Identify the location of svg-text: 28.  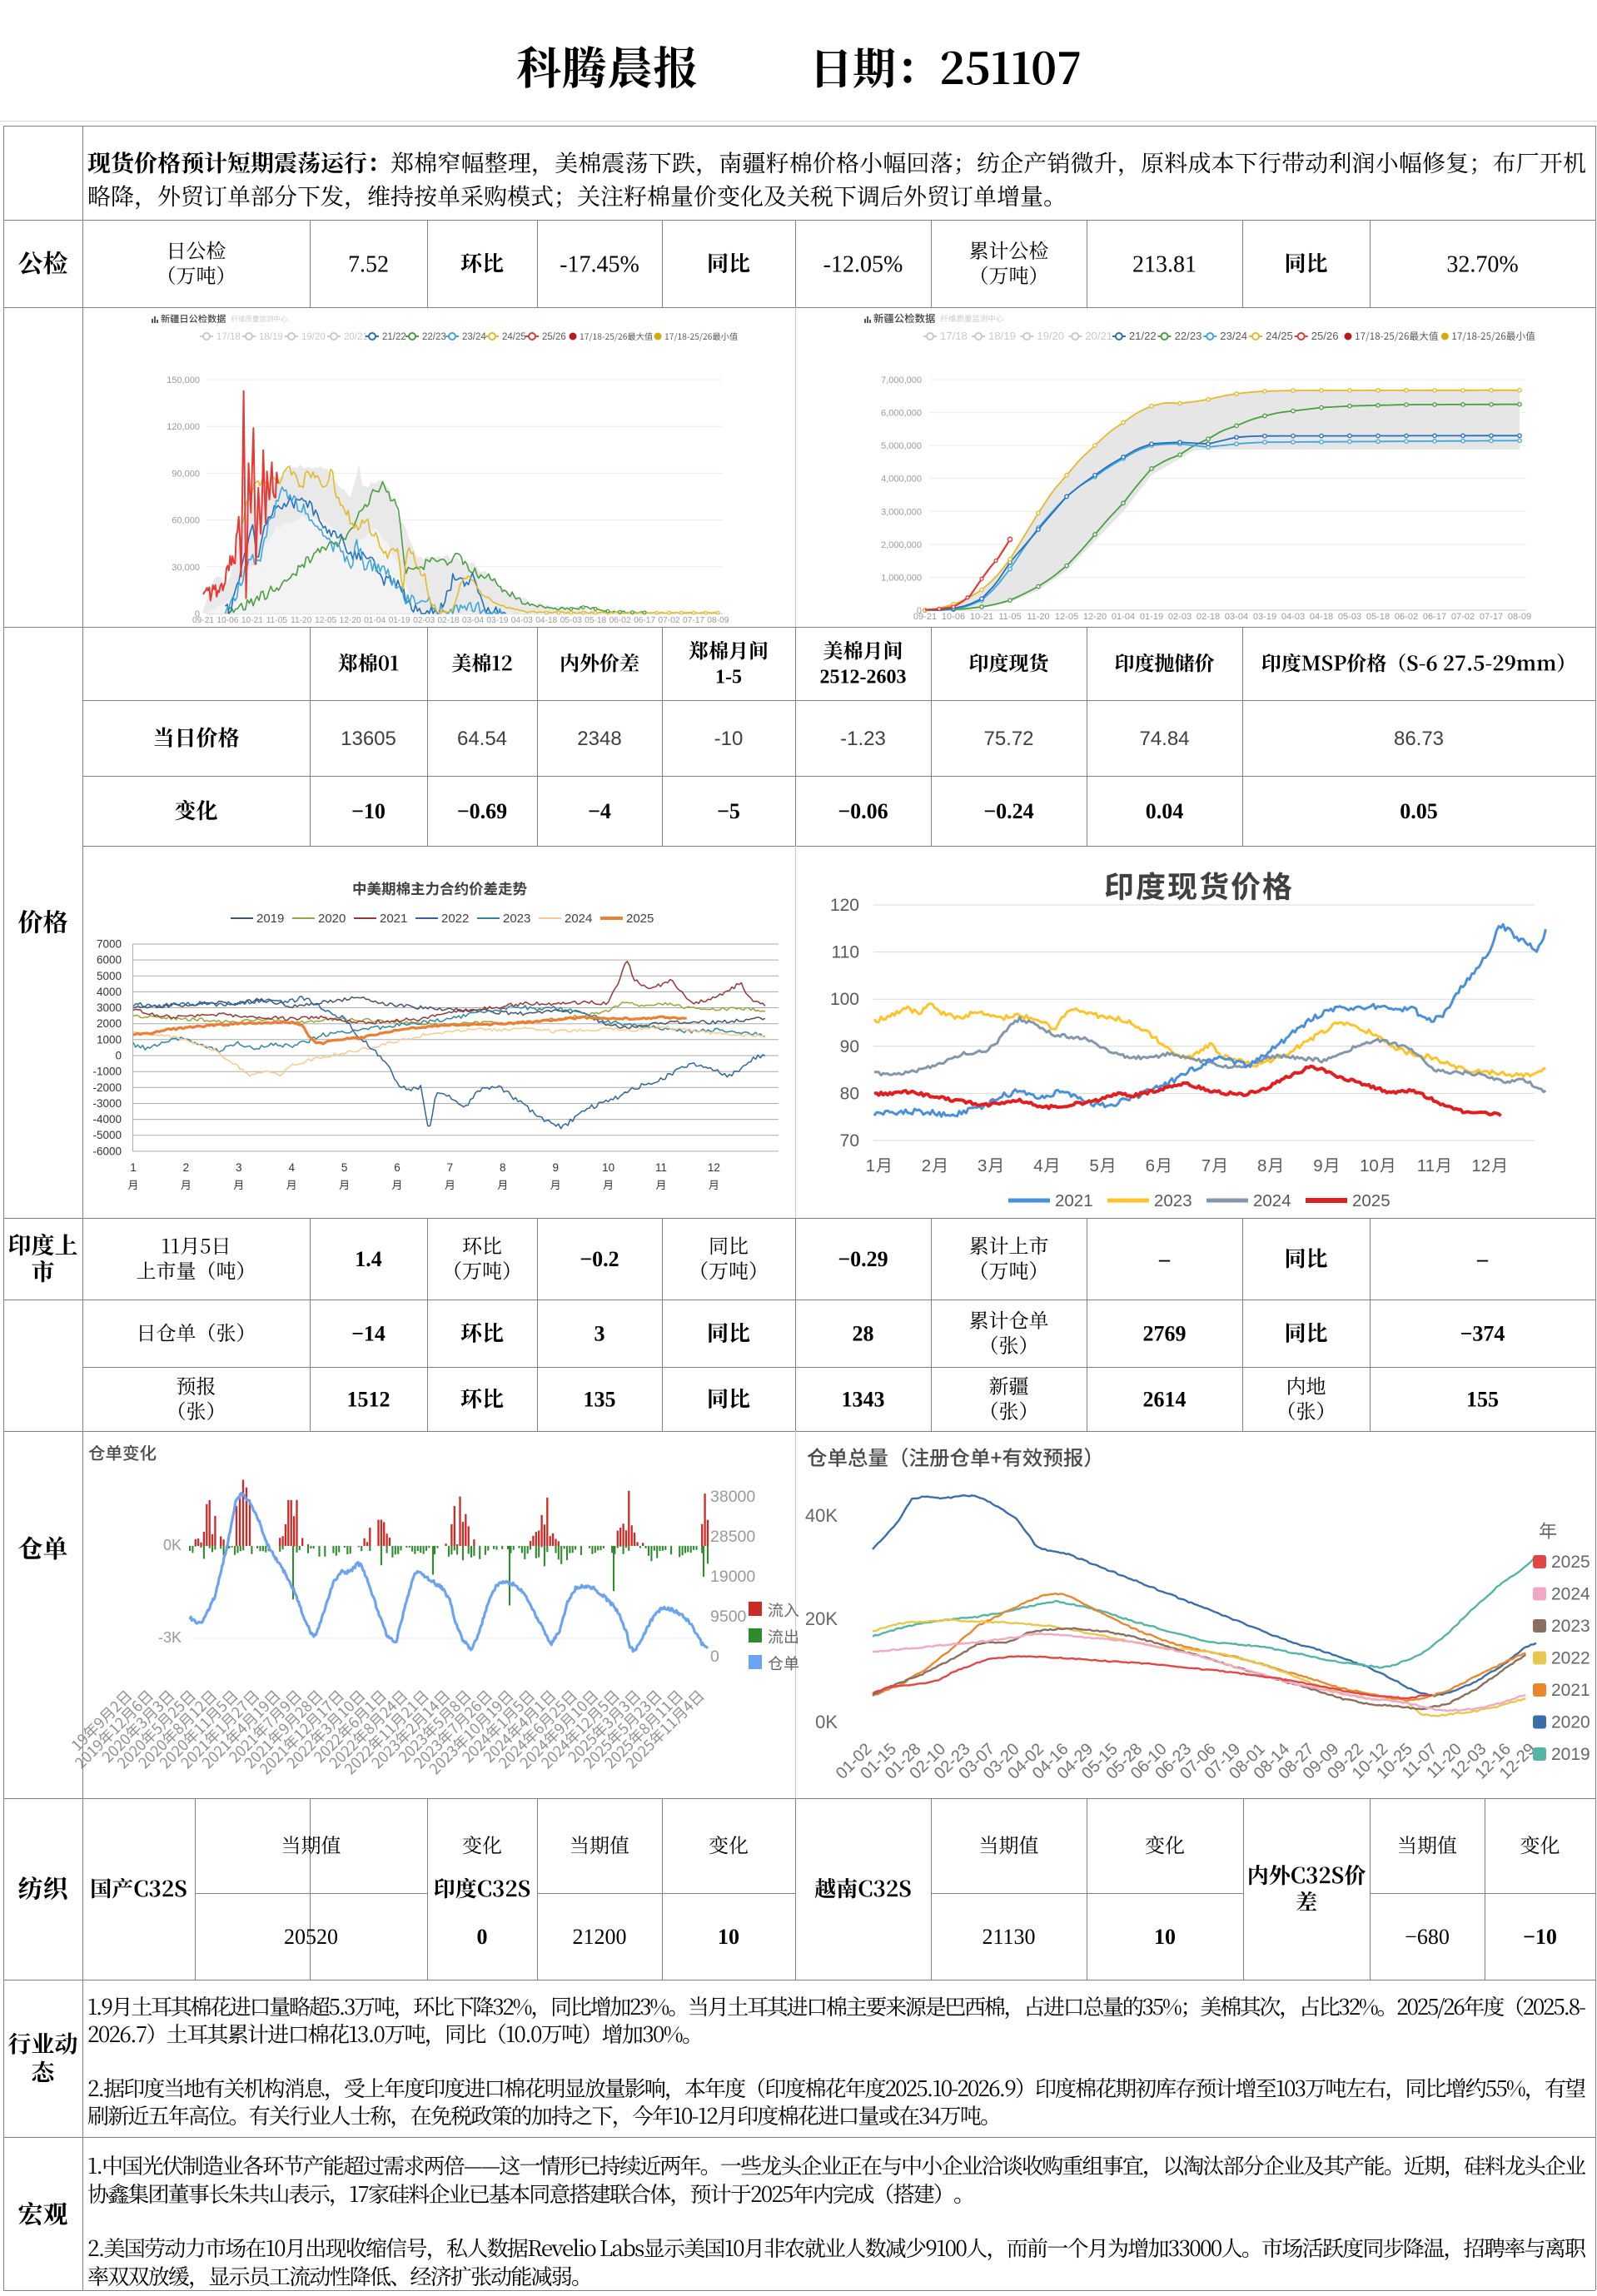
(864, 1334).